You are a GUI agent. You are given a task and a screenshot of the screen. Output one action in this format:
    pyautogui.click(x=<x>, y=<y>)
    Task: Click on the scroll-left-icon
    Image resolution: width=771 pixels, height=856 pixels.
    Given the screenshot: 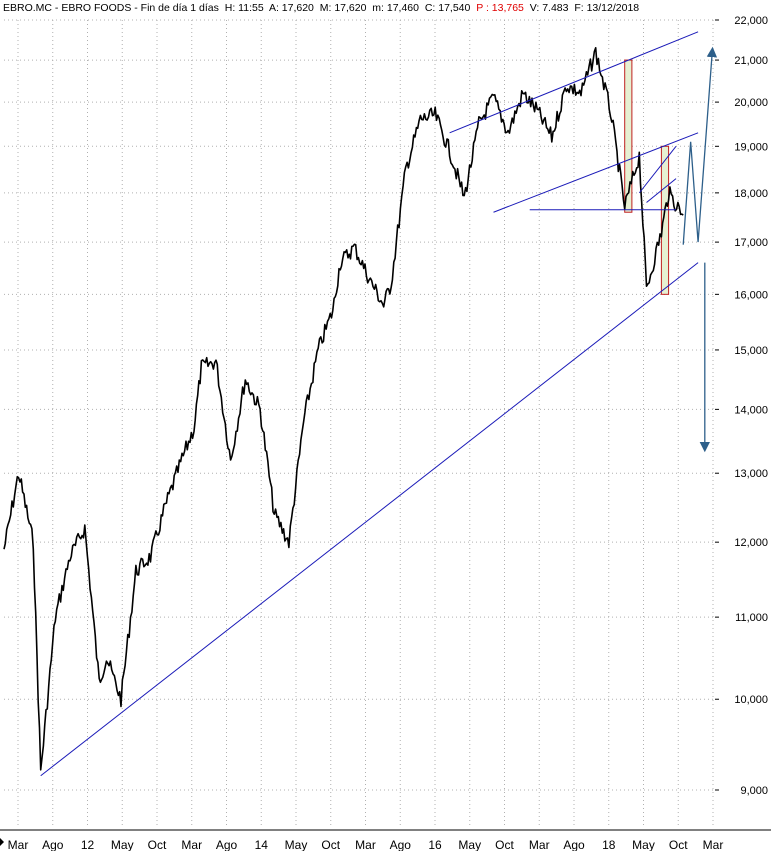 What is the action you would take?
    pyautogui.click(x=2, y=842)
    